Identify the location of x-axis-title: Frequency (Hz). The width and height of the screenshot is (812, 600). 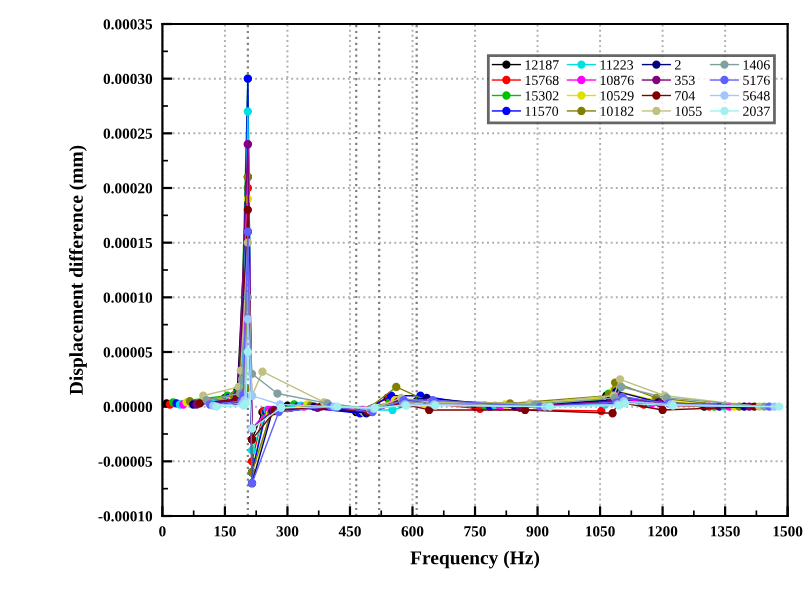
(475, 559).